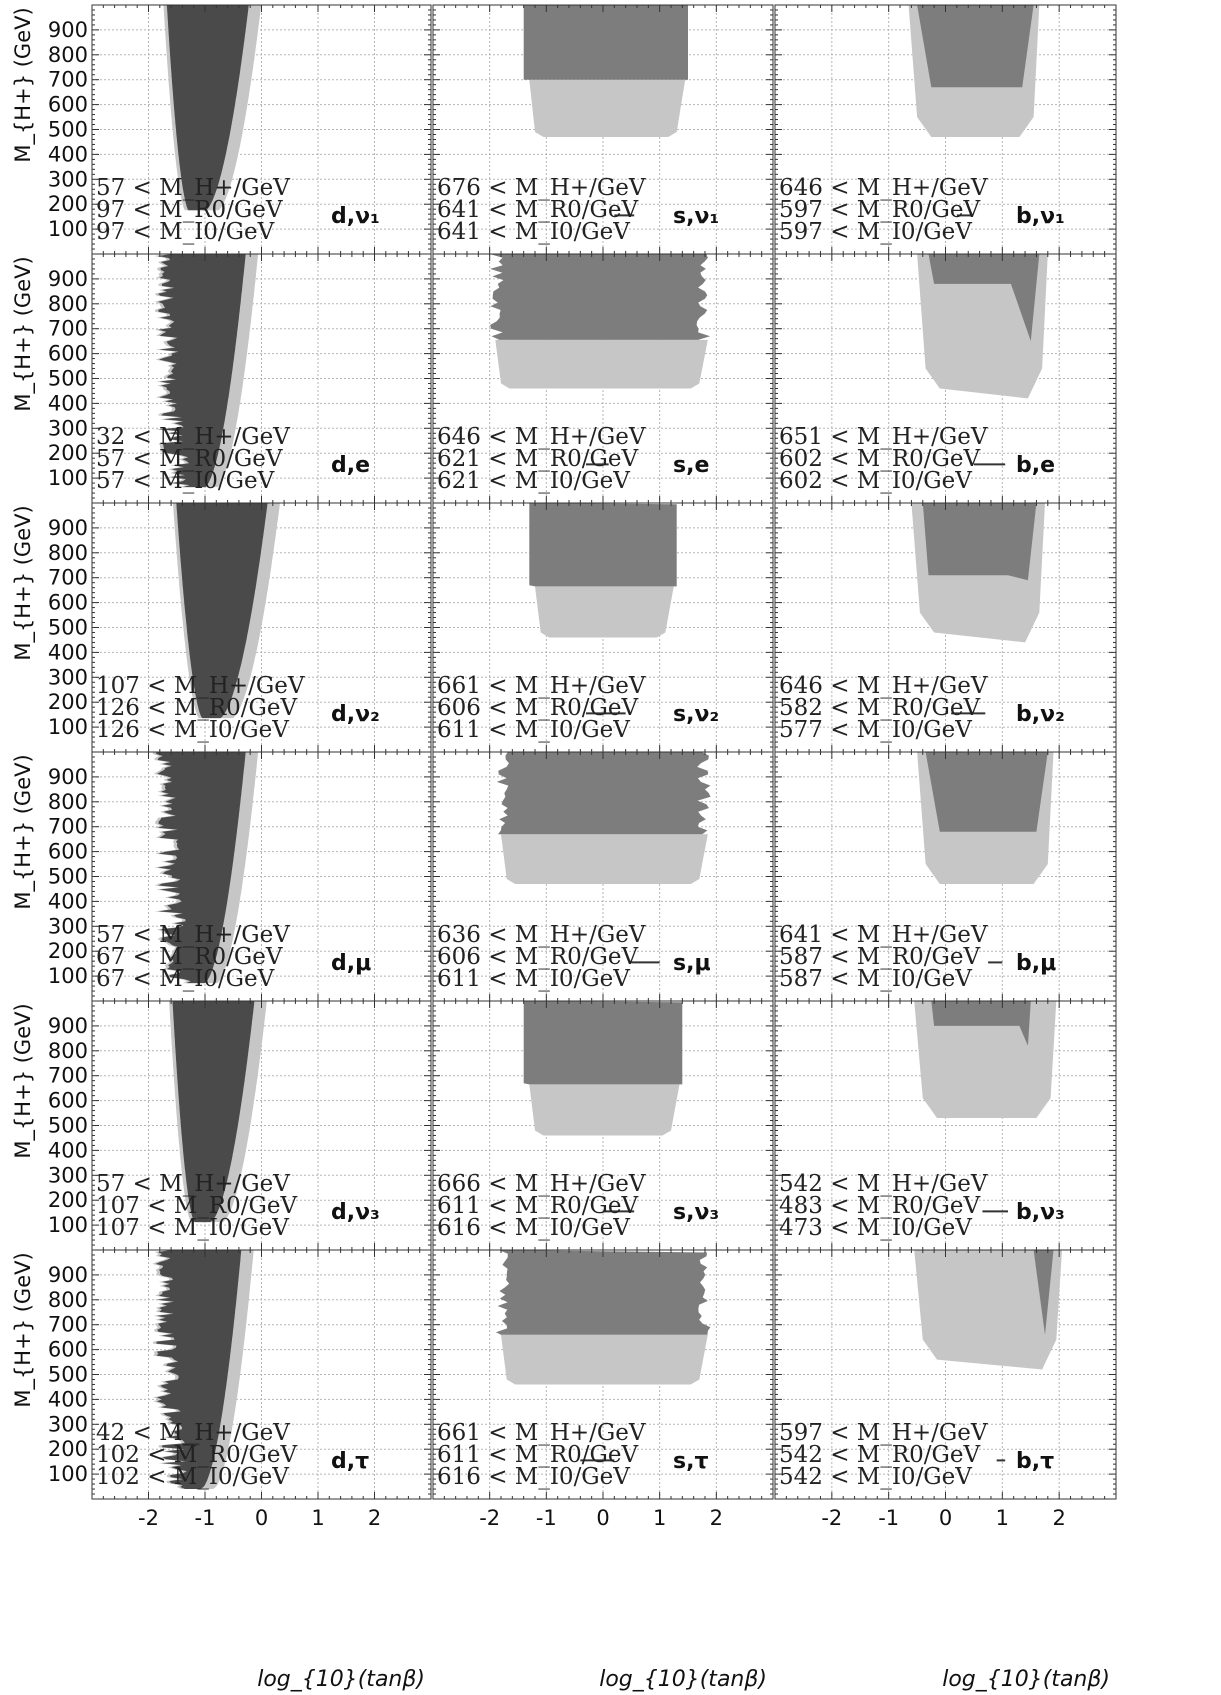 Image resolution: width=1221 pixels, height=1695 pixels. Describe the element at coordinates (189, 459) in the screenshot. I see `mass-bound-annotation: 57 < M_R0/GeV` at that location.